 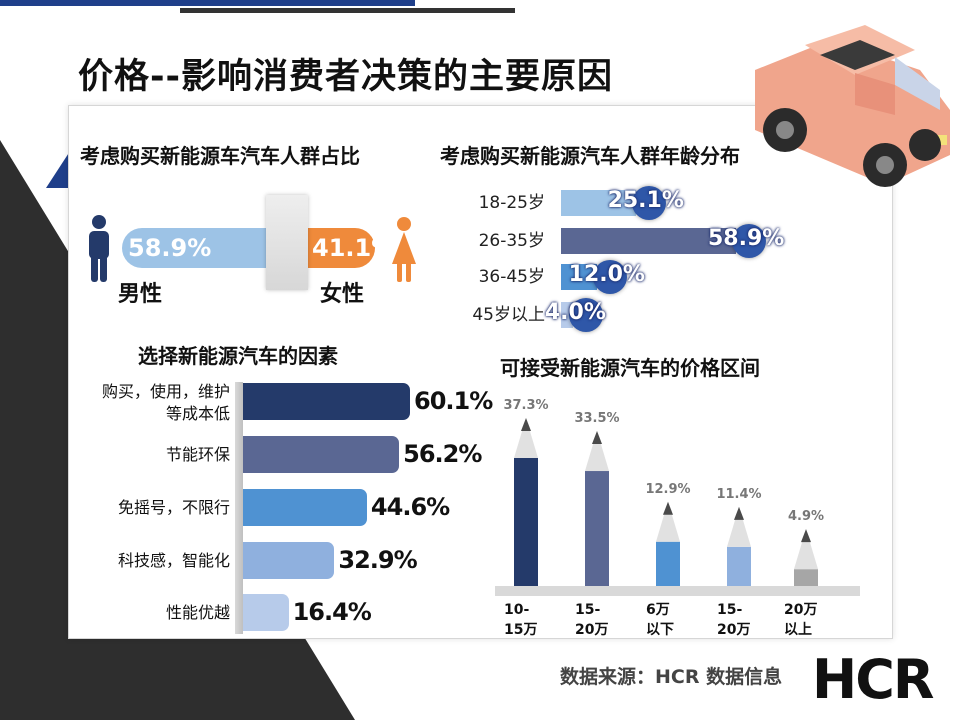 I want to click on age-label: 18-25岁, so click(x=511, y=203).